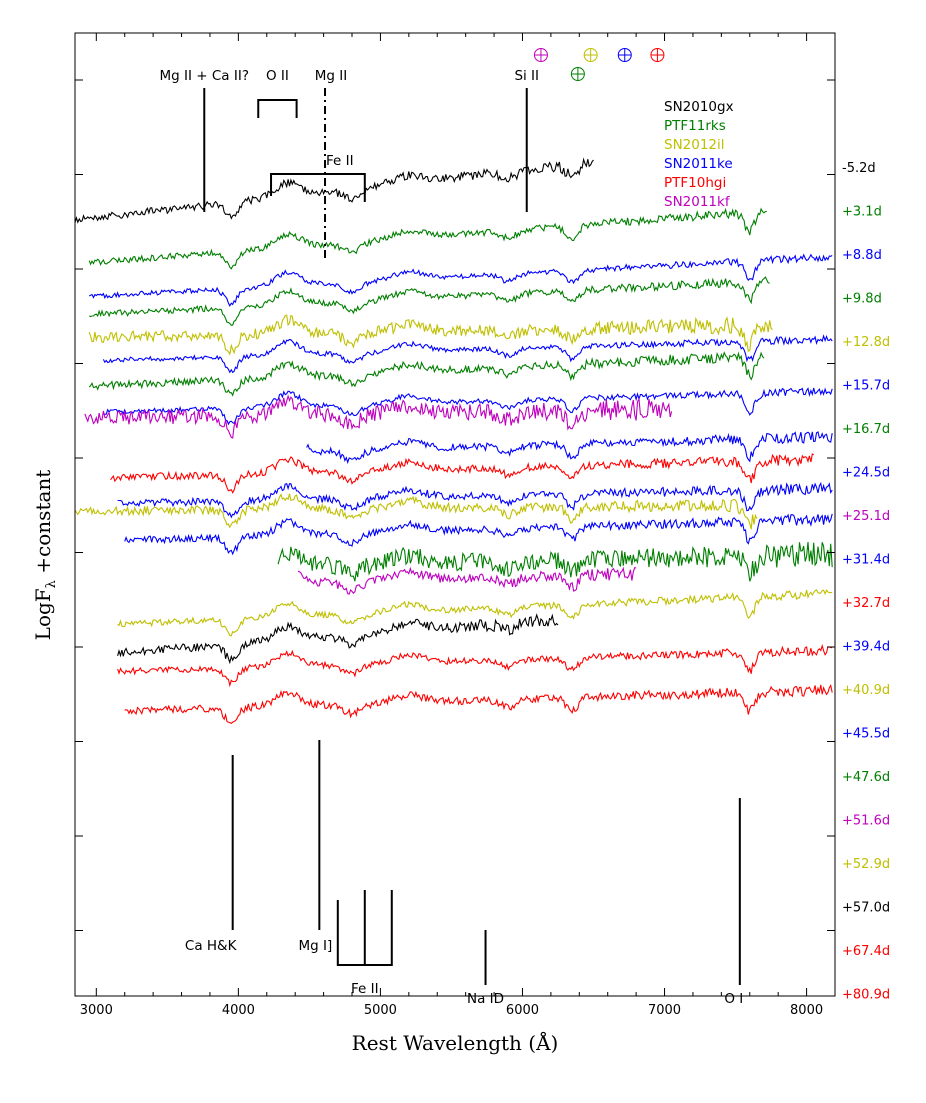  Describe the element at coordinates (859, 168) in the screenshot. I see `phase-label-0: -5.2d` at that location.